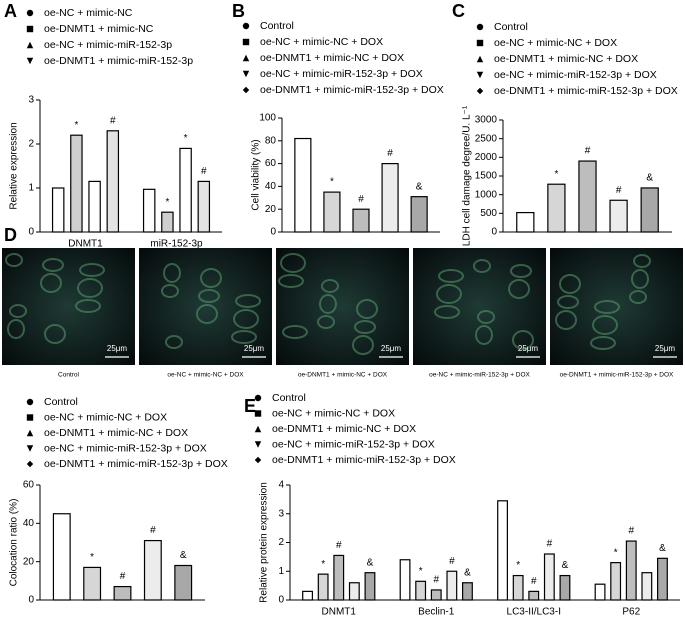 This screenshot has width=685, height=633. I want to click on micrograph-caption: Control, so click(69, 375).